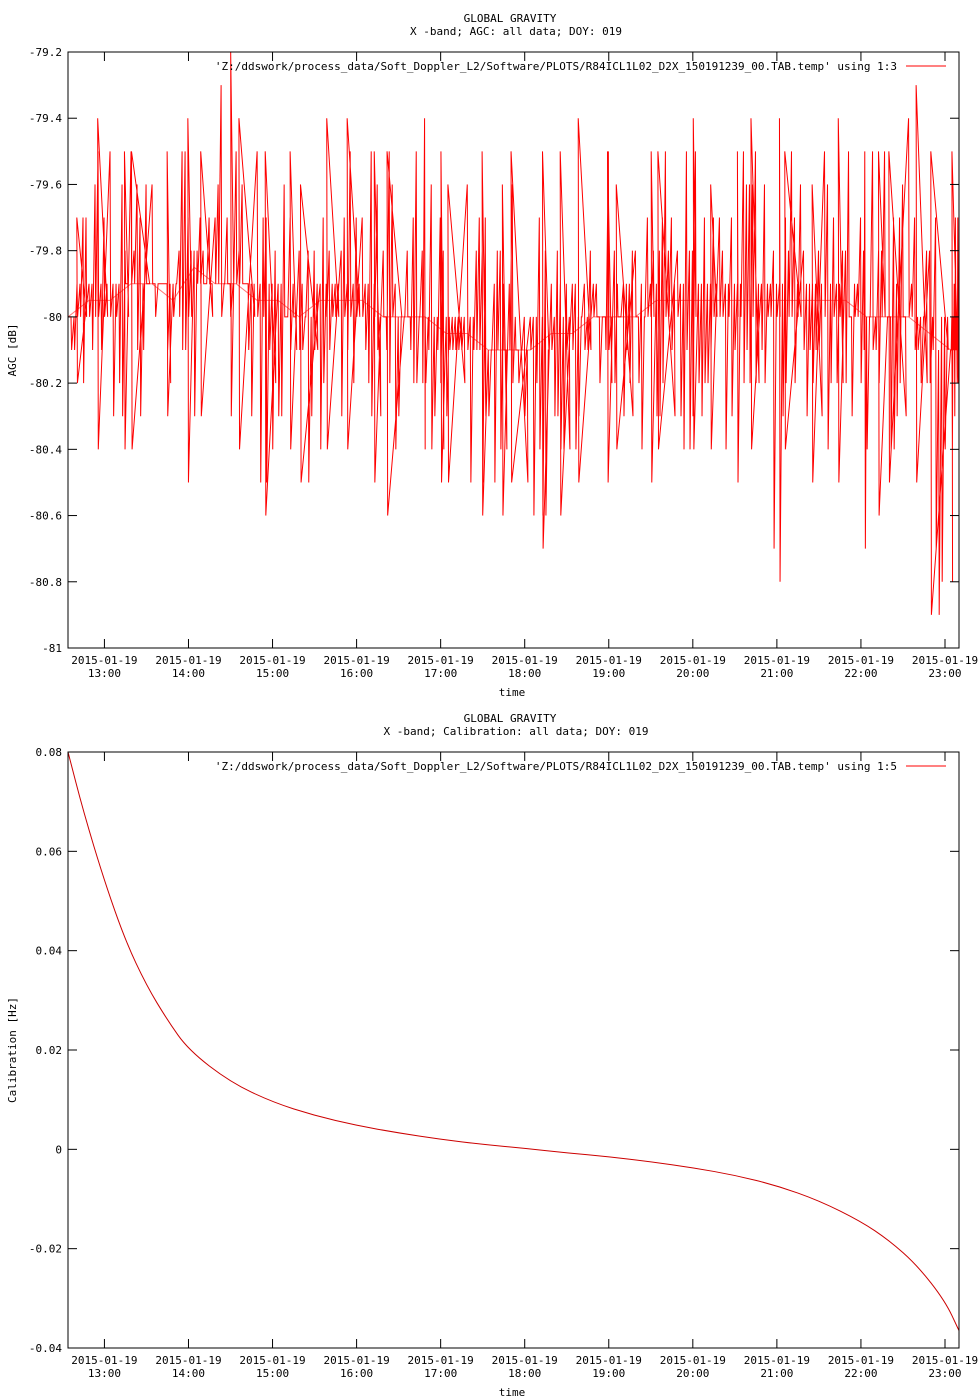 The width and height of the screenshot is (980, 1400). I want to click on agc-chart-subtitle: X -band; AGC: all data; DOY: 019, so click(516, 31).